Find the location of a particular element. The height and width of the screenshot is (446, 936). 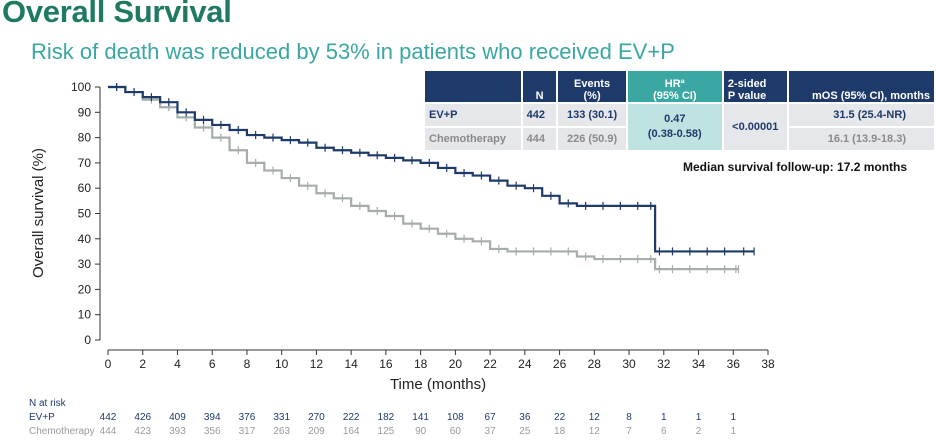

x-tick-label: 4 is located at coordinates (177, 364).